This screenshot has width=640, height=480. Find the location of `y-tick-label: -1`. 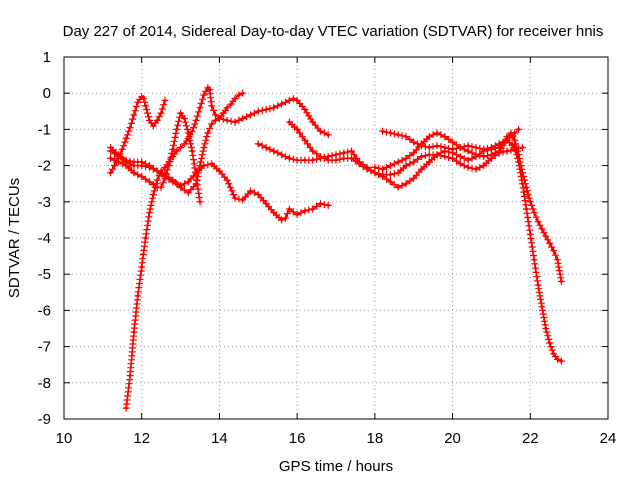

y-tick-label: -1 is located at coordinates (44, 129).